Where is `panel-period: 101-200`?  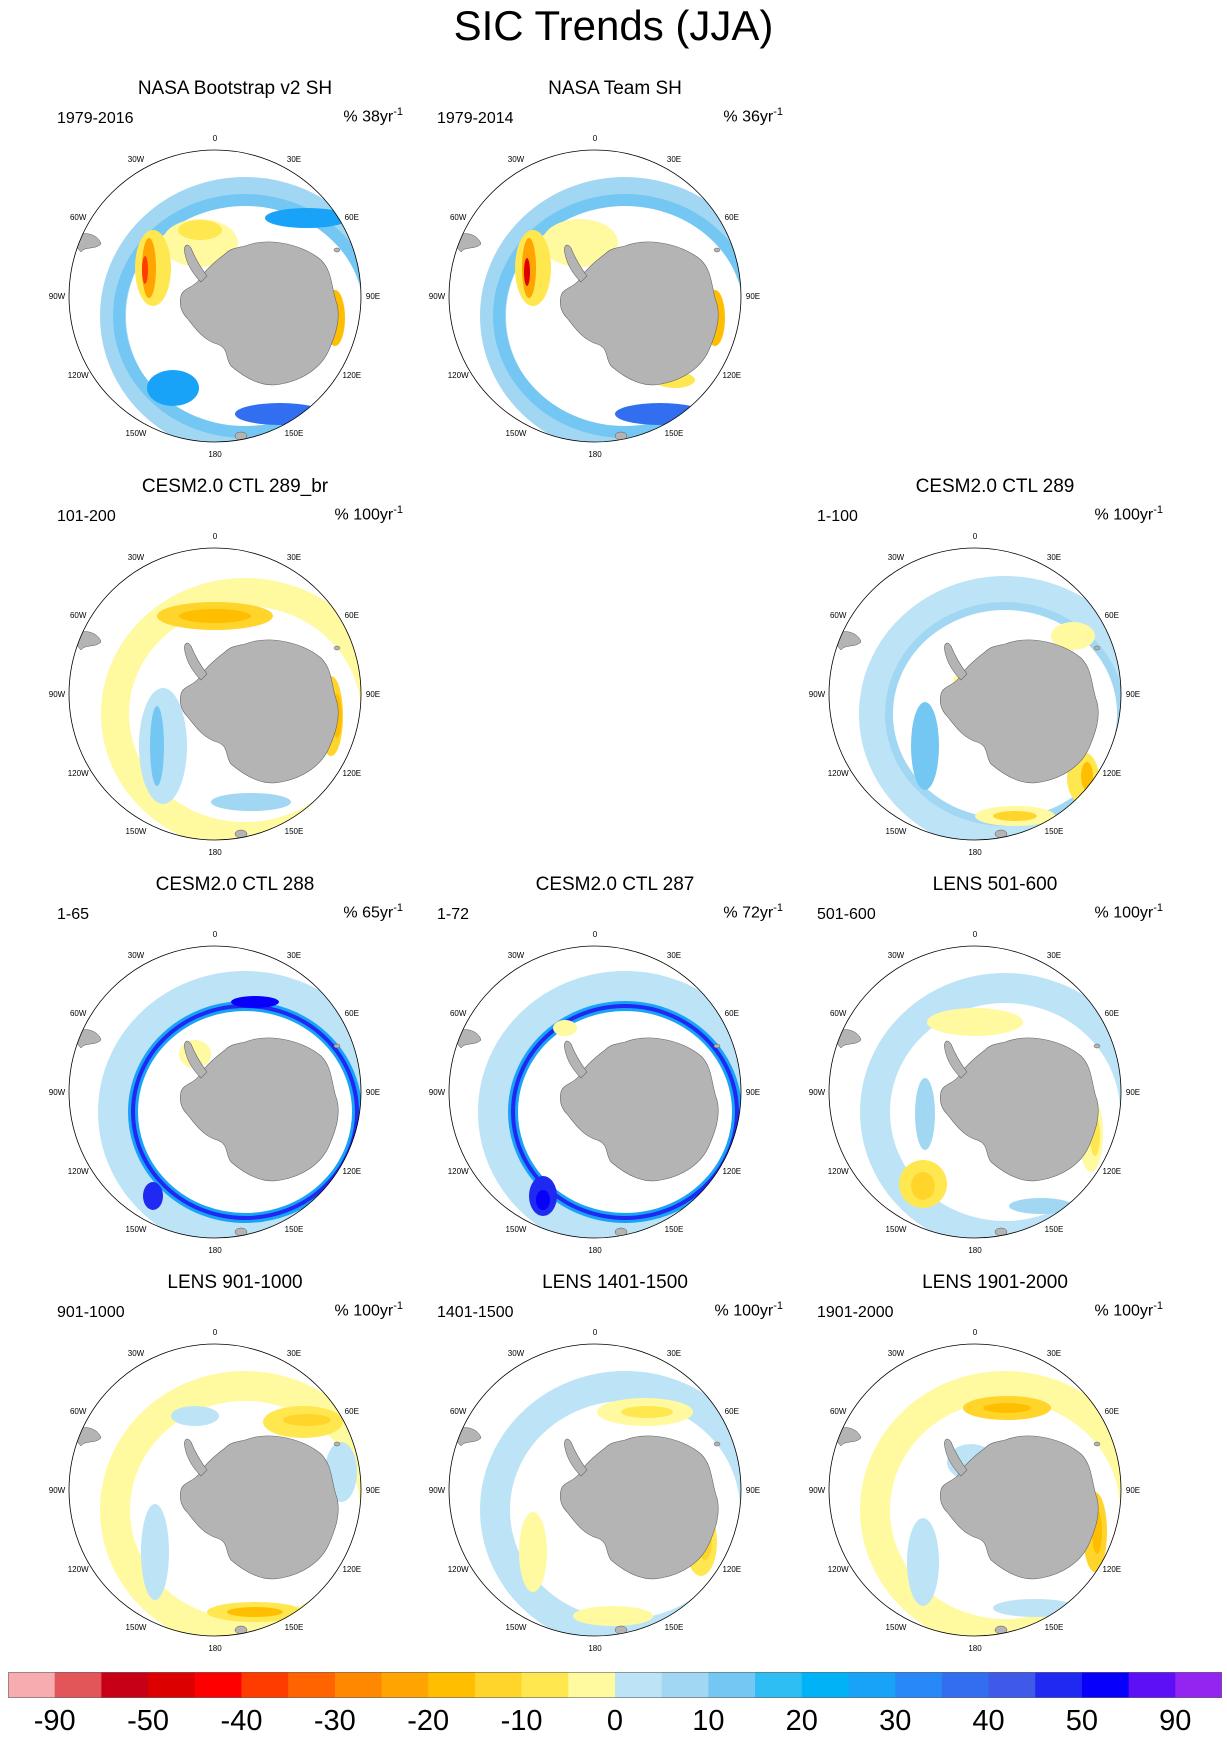
panel-period: 101-200 is located at coordinates (86, 516).